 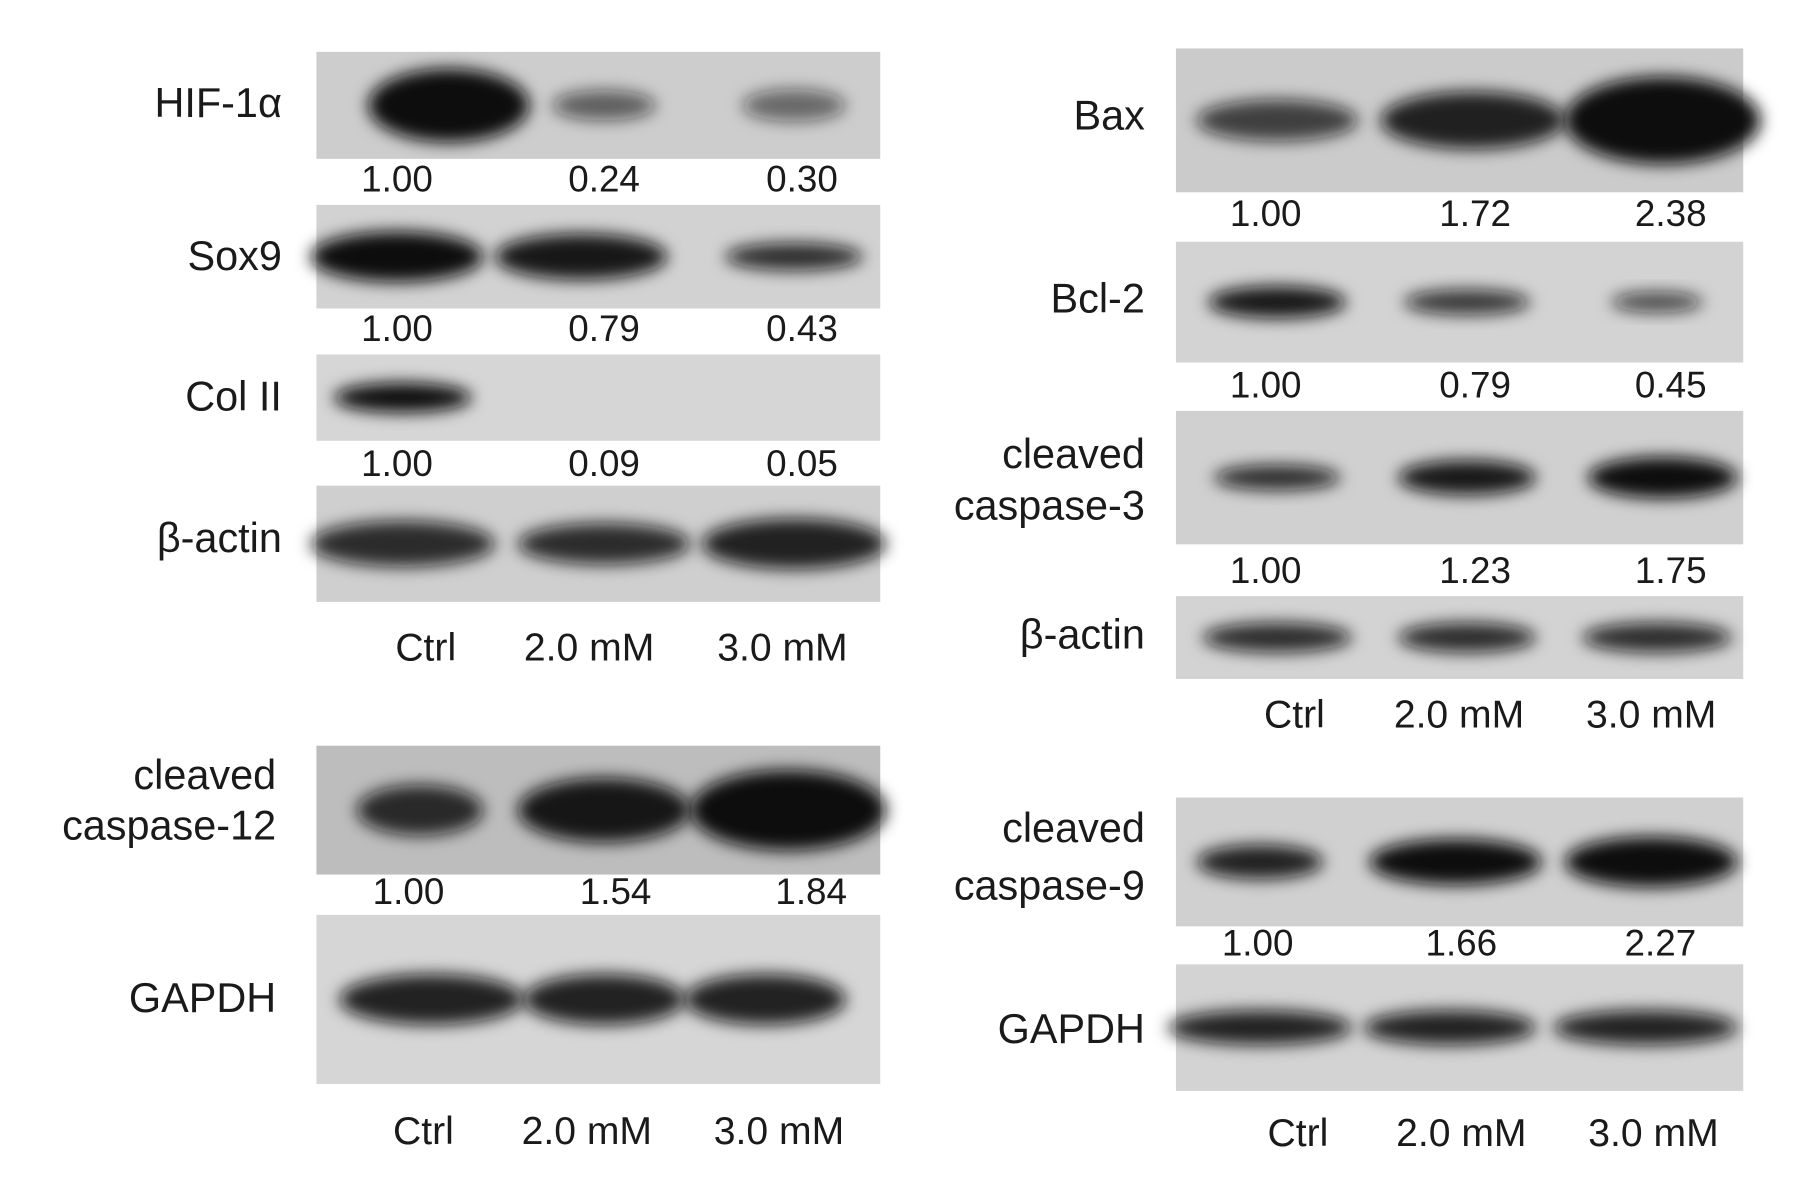 I want to click on relative-density: 0.05, so click(x=802, y=463).